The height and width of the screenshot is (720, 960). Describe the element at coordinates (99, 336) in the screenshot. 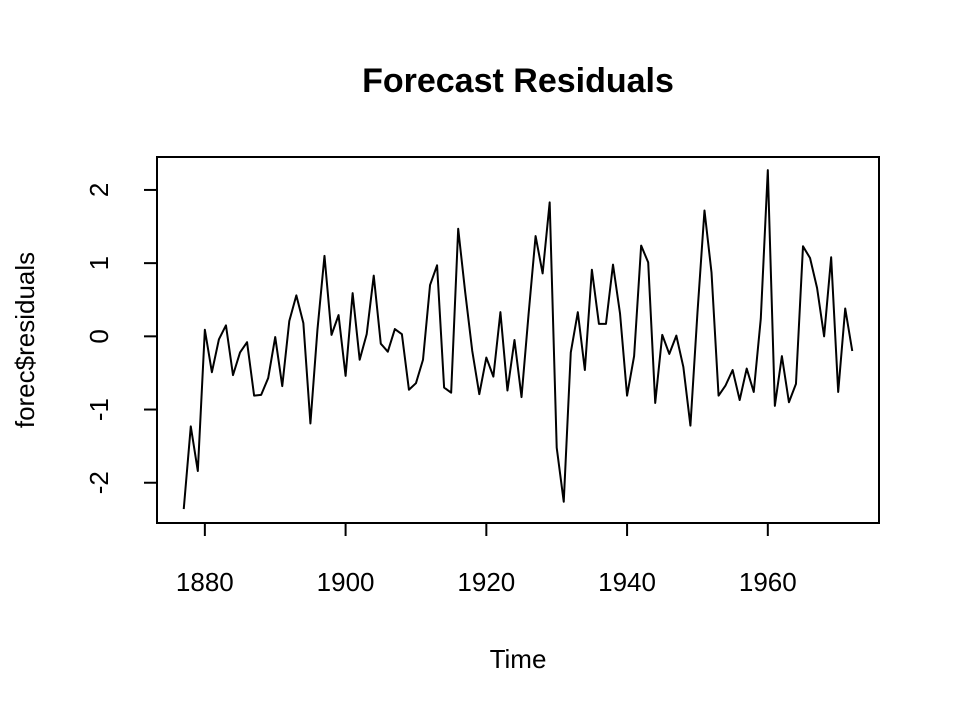

I see `y-tick-label: 0` at that location.